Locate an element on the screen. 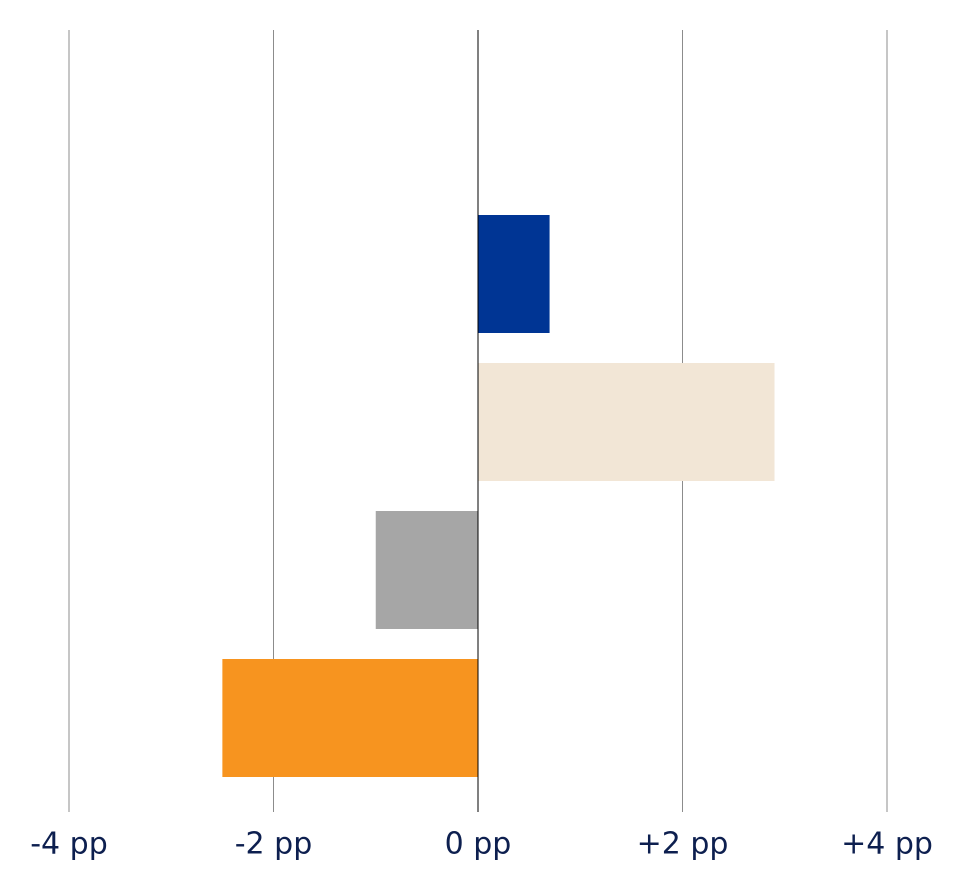 This screenshot has width=962, height=891. x-tick-label: -2 pp is located at coordinates (274, 844).